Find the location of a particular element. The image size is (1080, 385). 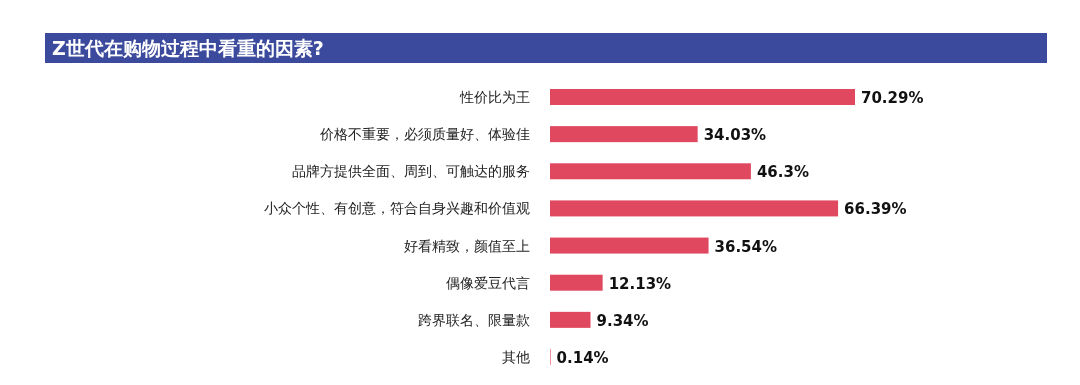

value-label: 36.54% is located at coordinates (746, 246).